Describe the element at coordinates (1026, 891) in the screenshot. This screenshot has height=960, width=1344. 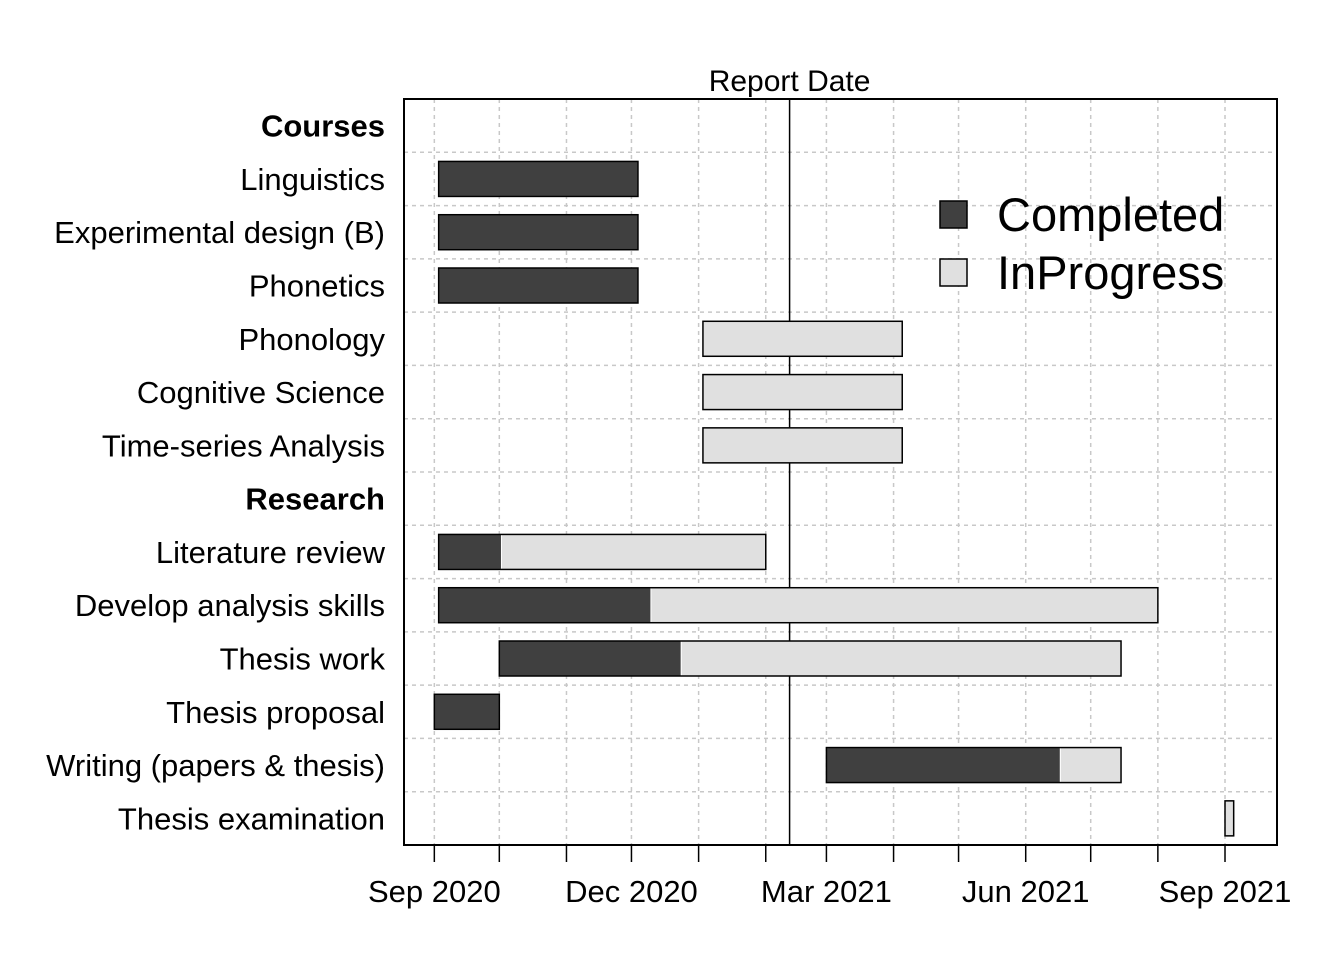
I see `x-tick-label: Jun 2021` at that location.